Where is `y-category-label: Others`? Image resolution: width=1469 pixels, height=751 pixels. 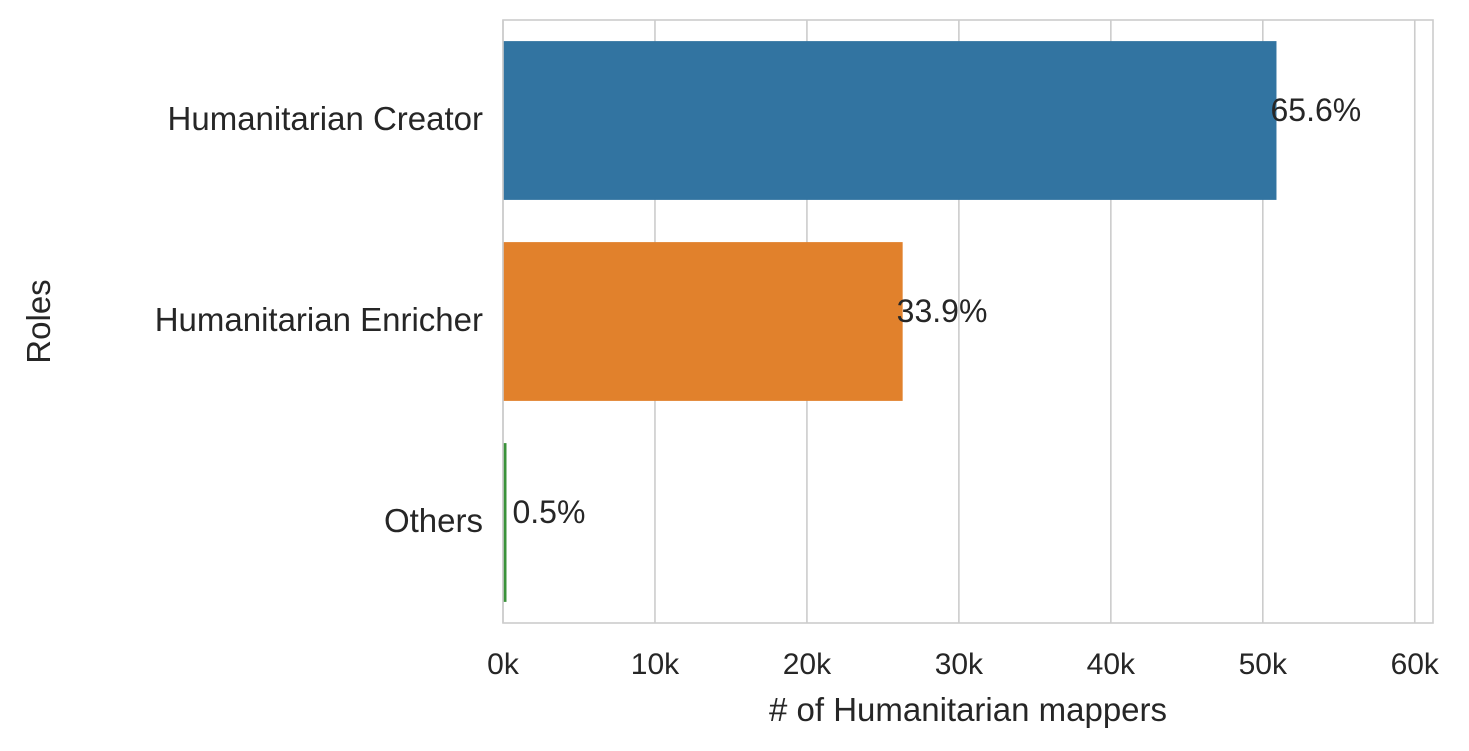
y-category-label: Others is located at coordinates (433, 520).